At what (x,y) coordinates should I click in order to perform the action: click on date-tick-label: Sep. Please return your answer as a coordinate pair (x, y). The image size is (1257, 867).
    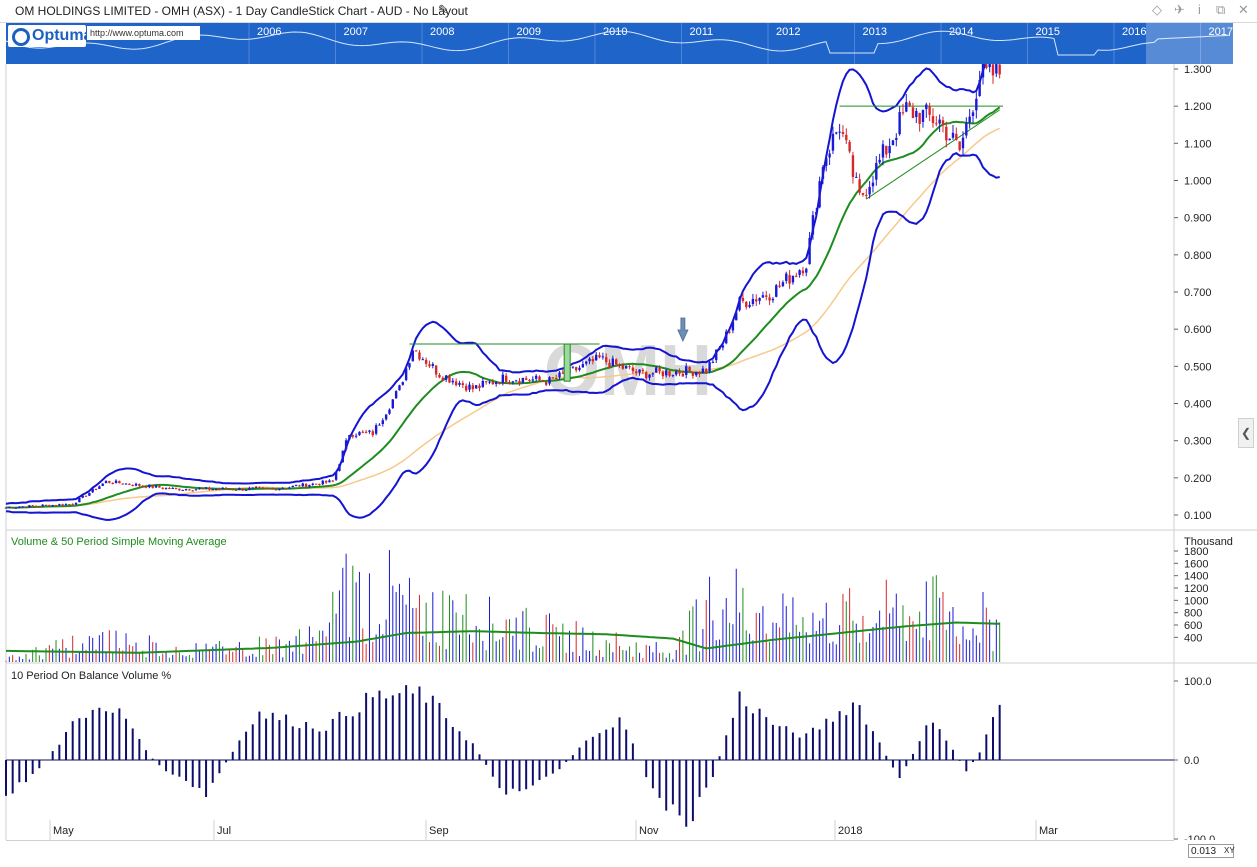
    Looking at the image, I should click on (439, 831).